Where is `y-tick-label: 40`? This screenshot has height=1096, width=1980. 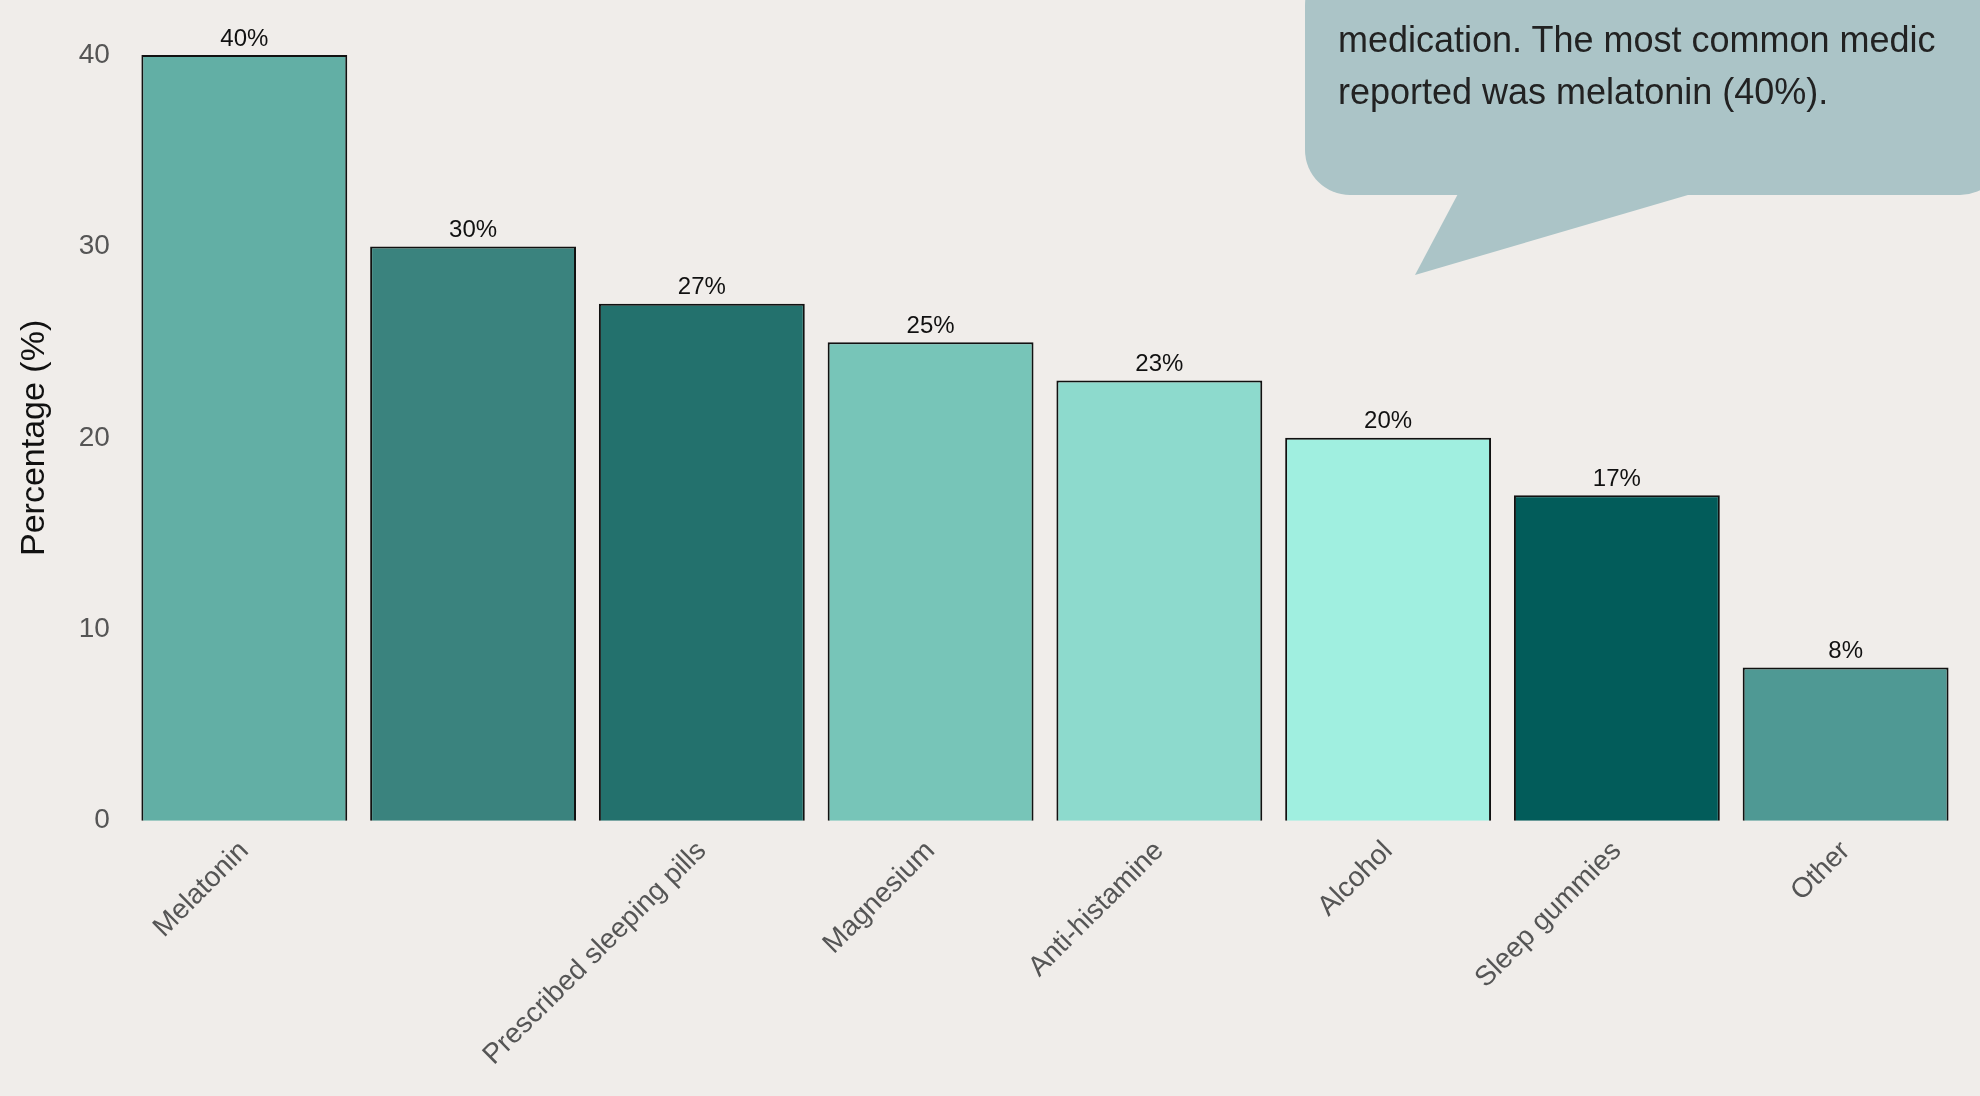 y-tick-label: 40 is located at coordinates (94, 53).